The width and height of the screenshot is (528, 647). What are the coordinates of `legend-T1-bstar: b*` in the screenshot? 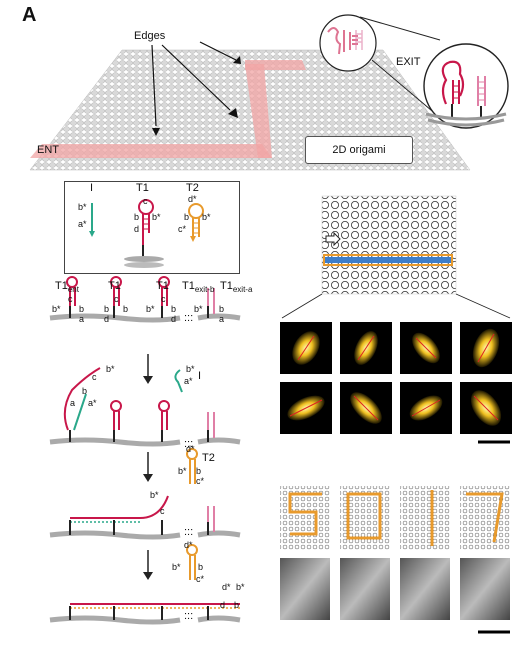 It's located at (156, 217).